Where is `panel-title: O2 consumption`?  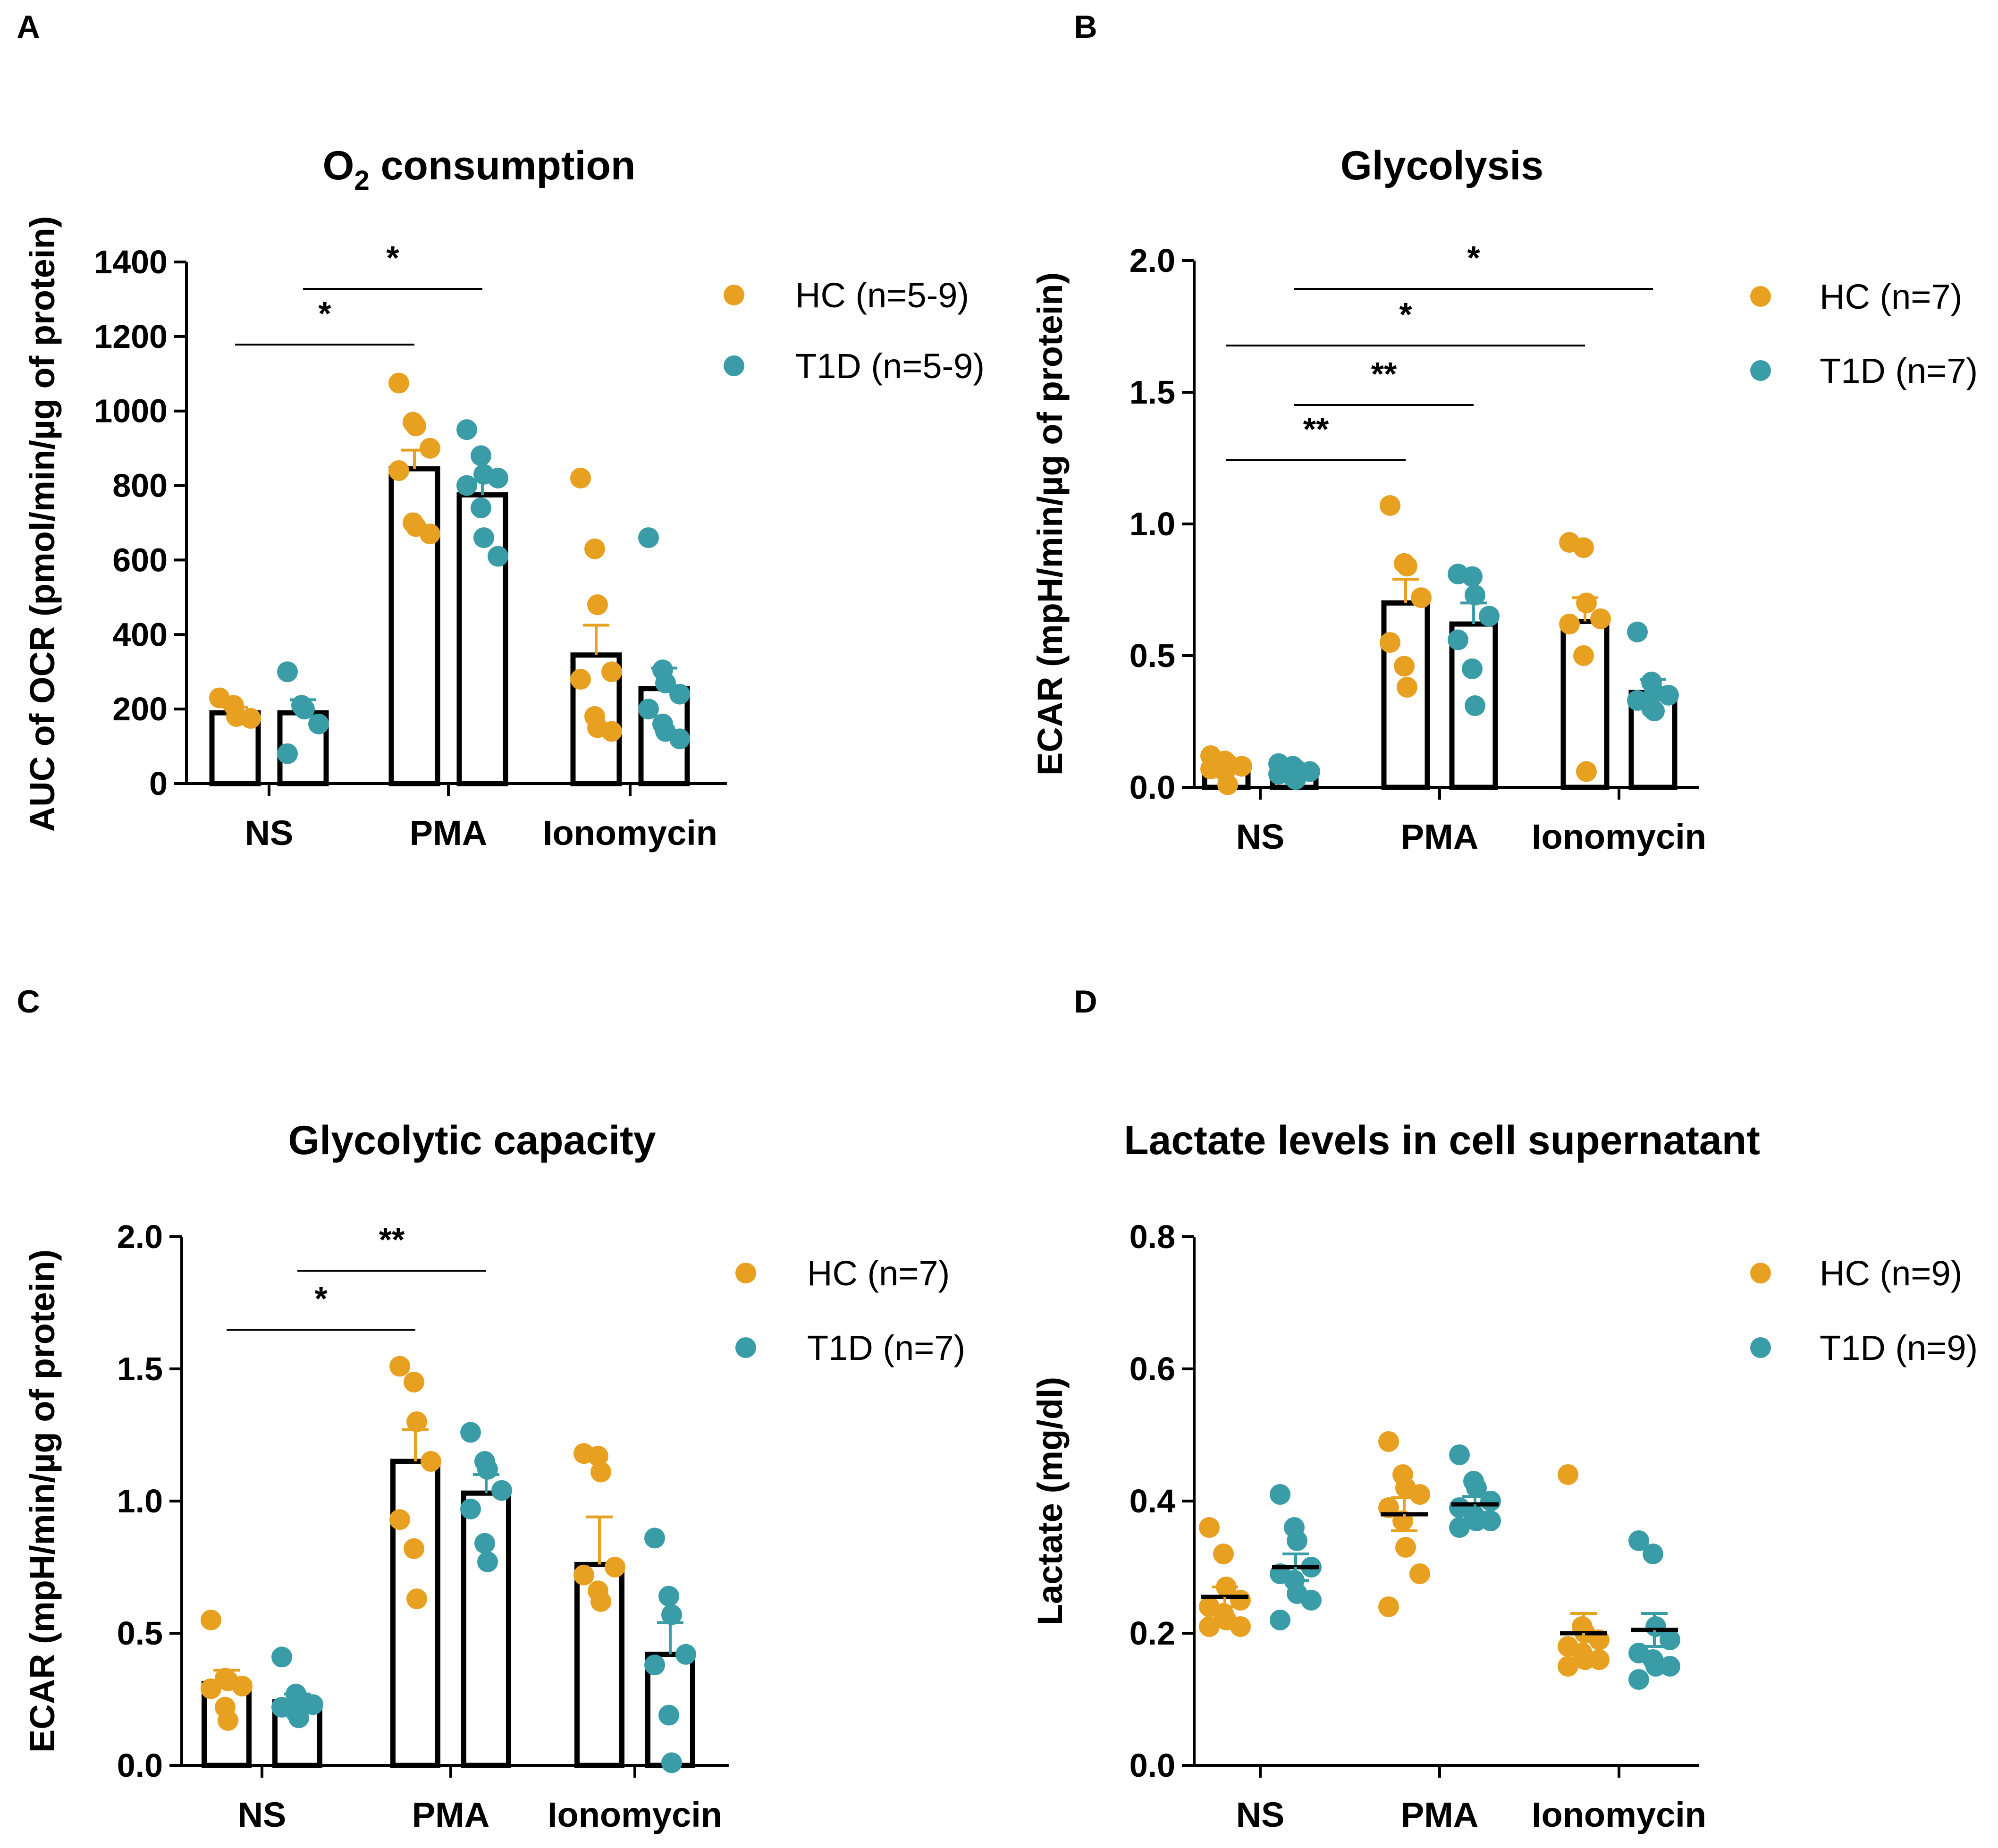 panel-title: O2 consumption is located at coordinates (480, 169).